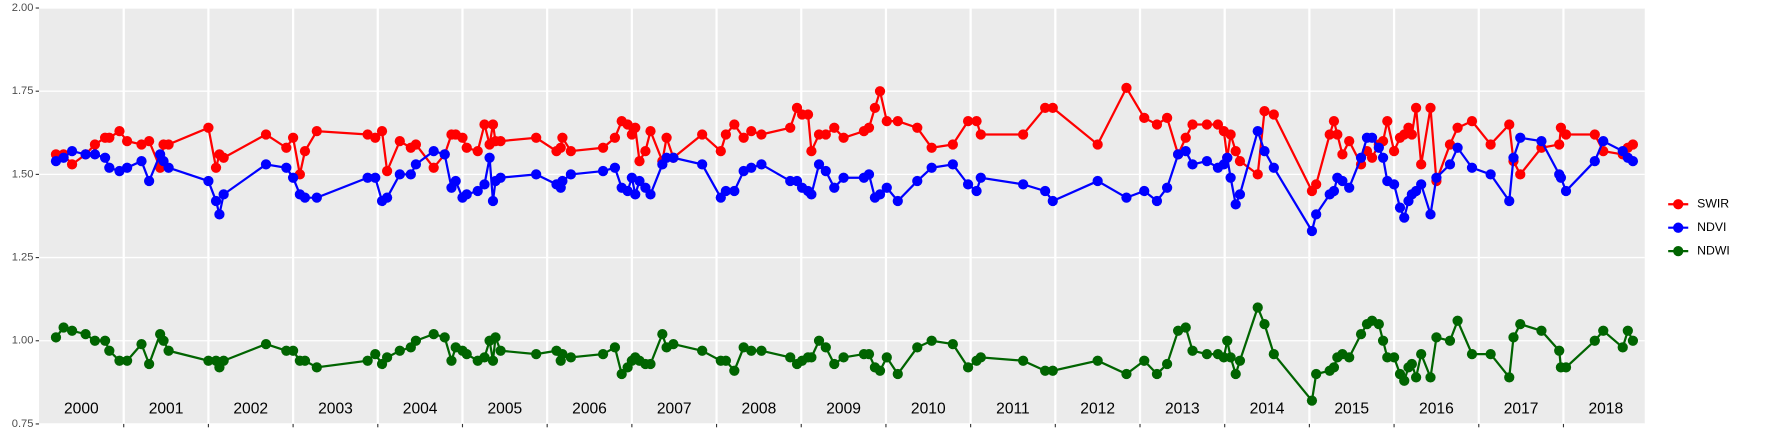 The height and width of the screenshot is (442, 1773). Describe the element at coordinates (1097, 409) in the screenshot. I see `year-label: 2012` at that location.